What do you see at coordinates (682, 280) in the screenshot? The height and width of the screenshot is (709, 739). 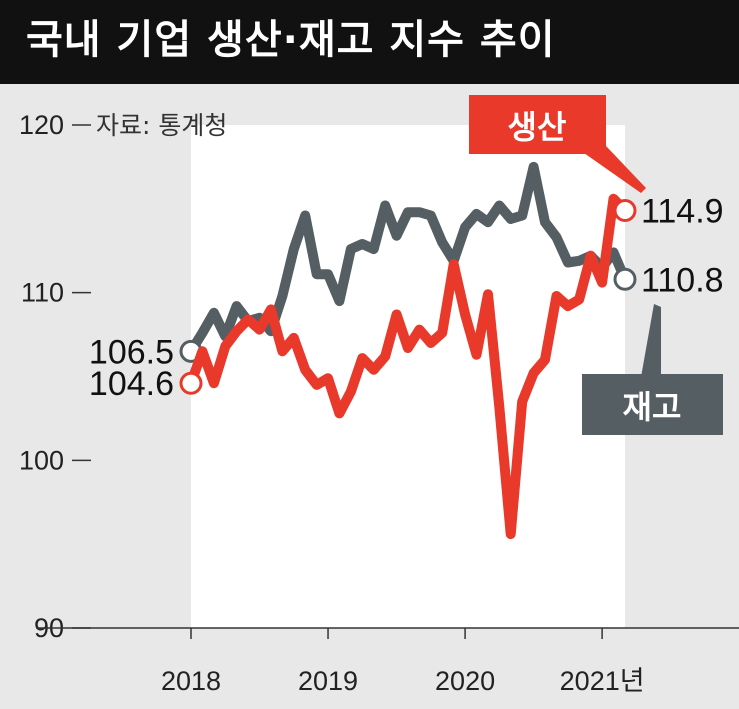 I see `series-0-end-value: 110.8` at bounding box center [682, 280].